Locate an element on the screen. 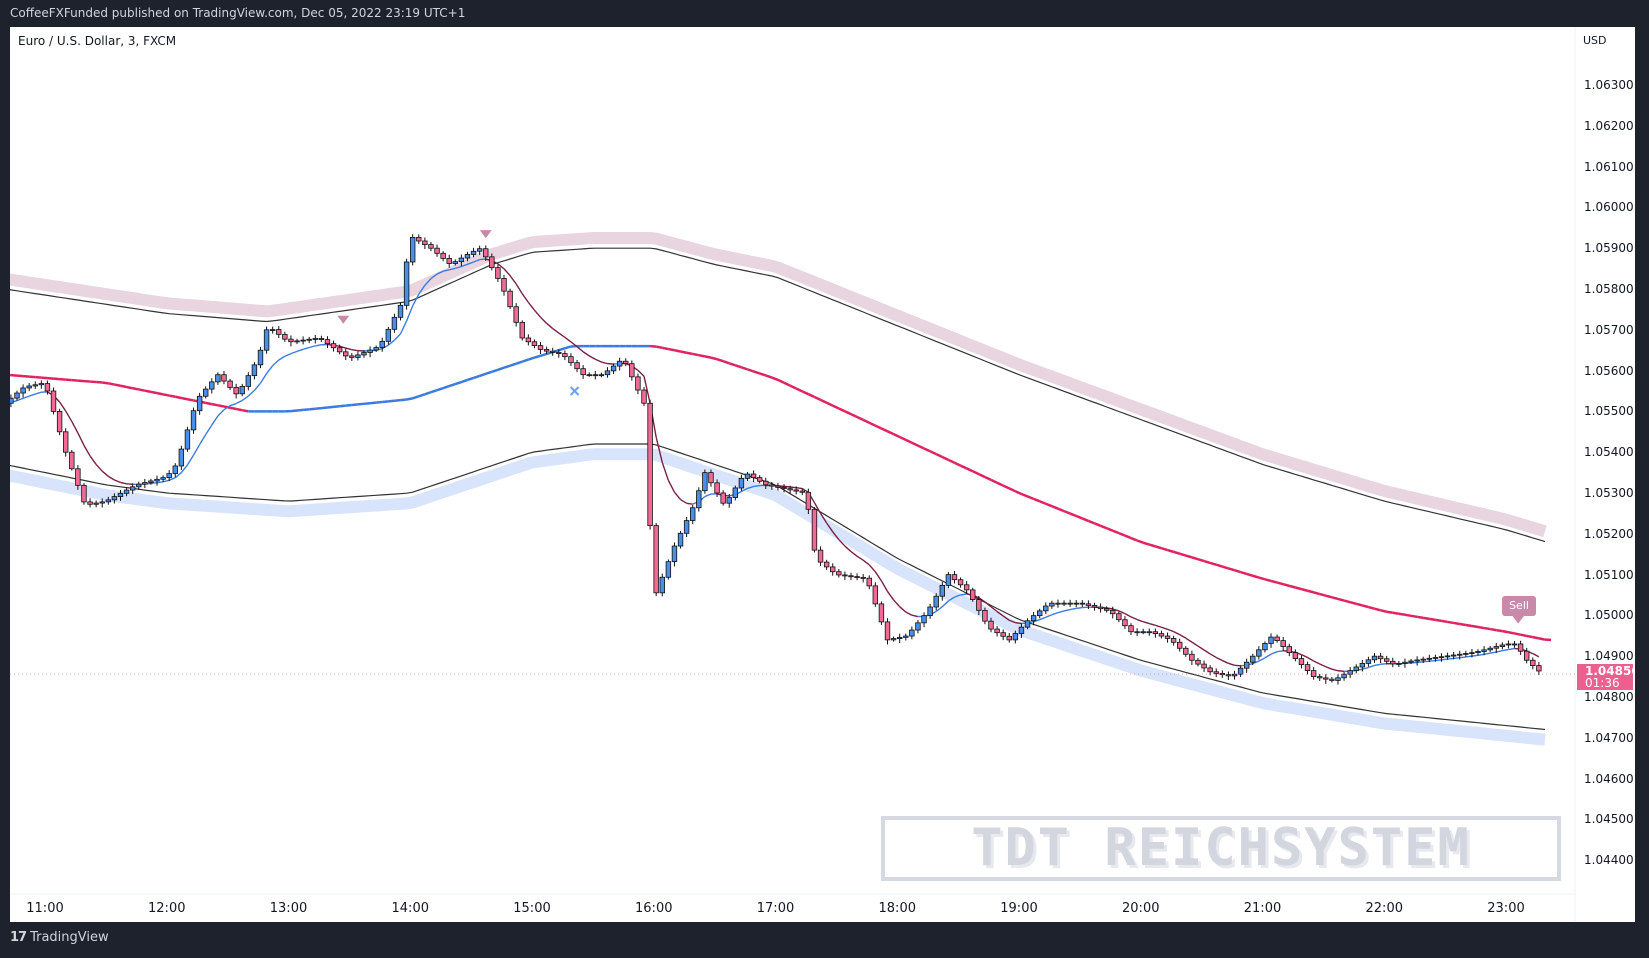 Image resolution: width=1649 pixels, height=958 pixels. price-tick: 1.06100 is located at coordinates (1609, 166).